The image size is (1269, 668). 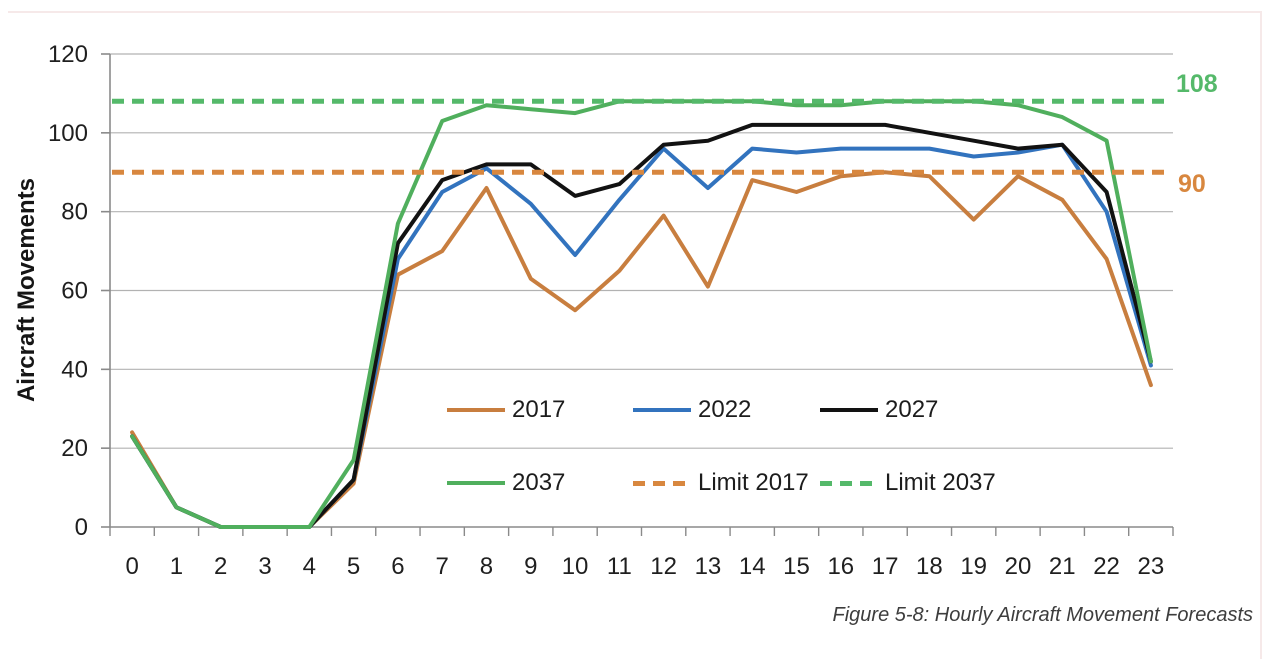 I want to click on y-tick-label: 40, so click(x=74, y=369).